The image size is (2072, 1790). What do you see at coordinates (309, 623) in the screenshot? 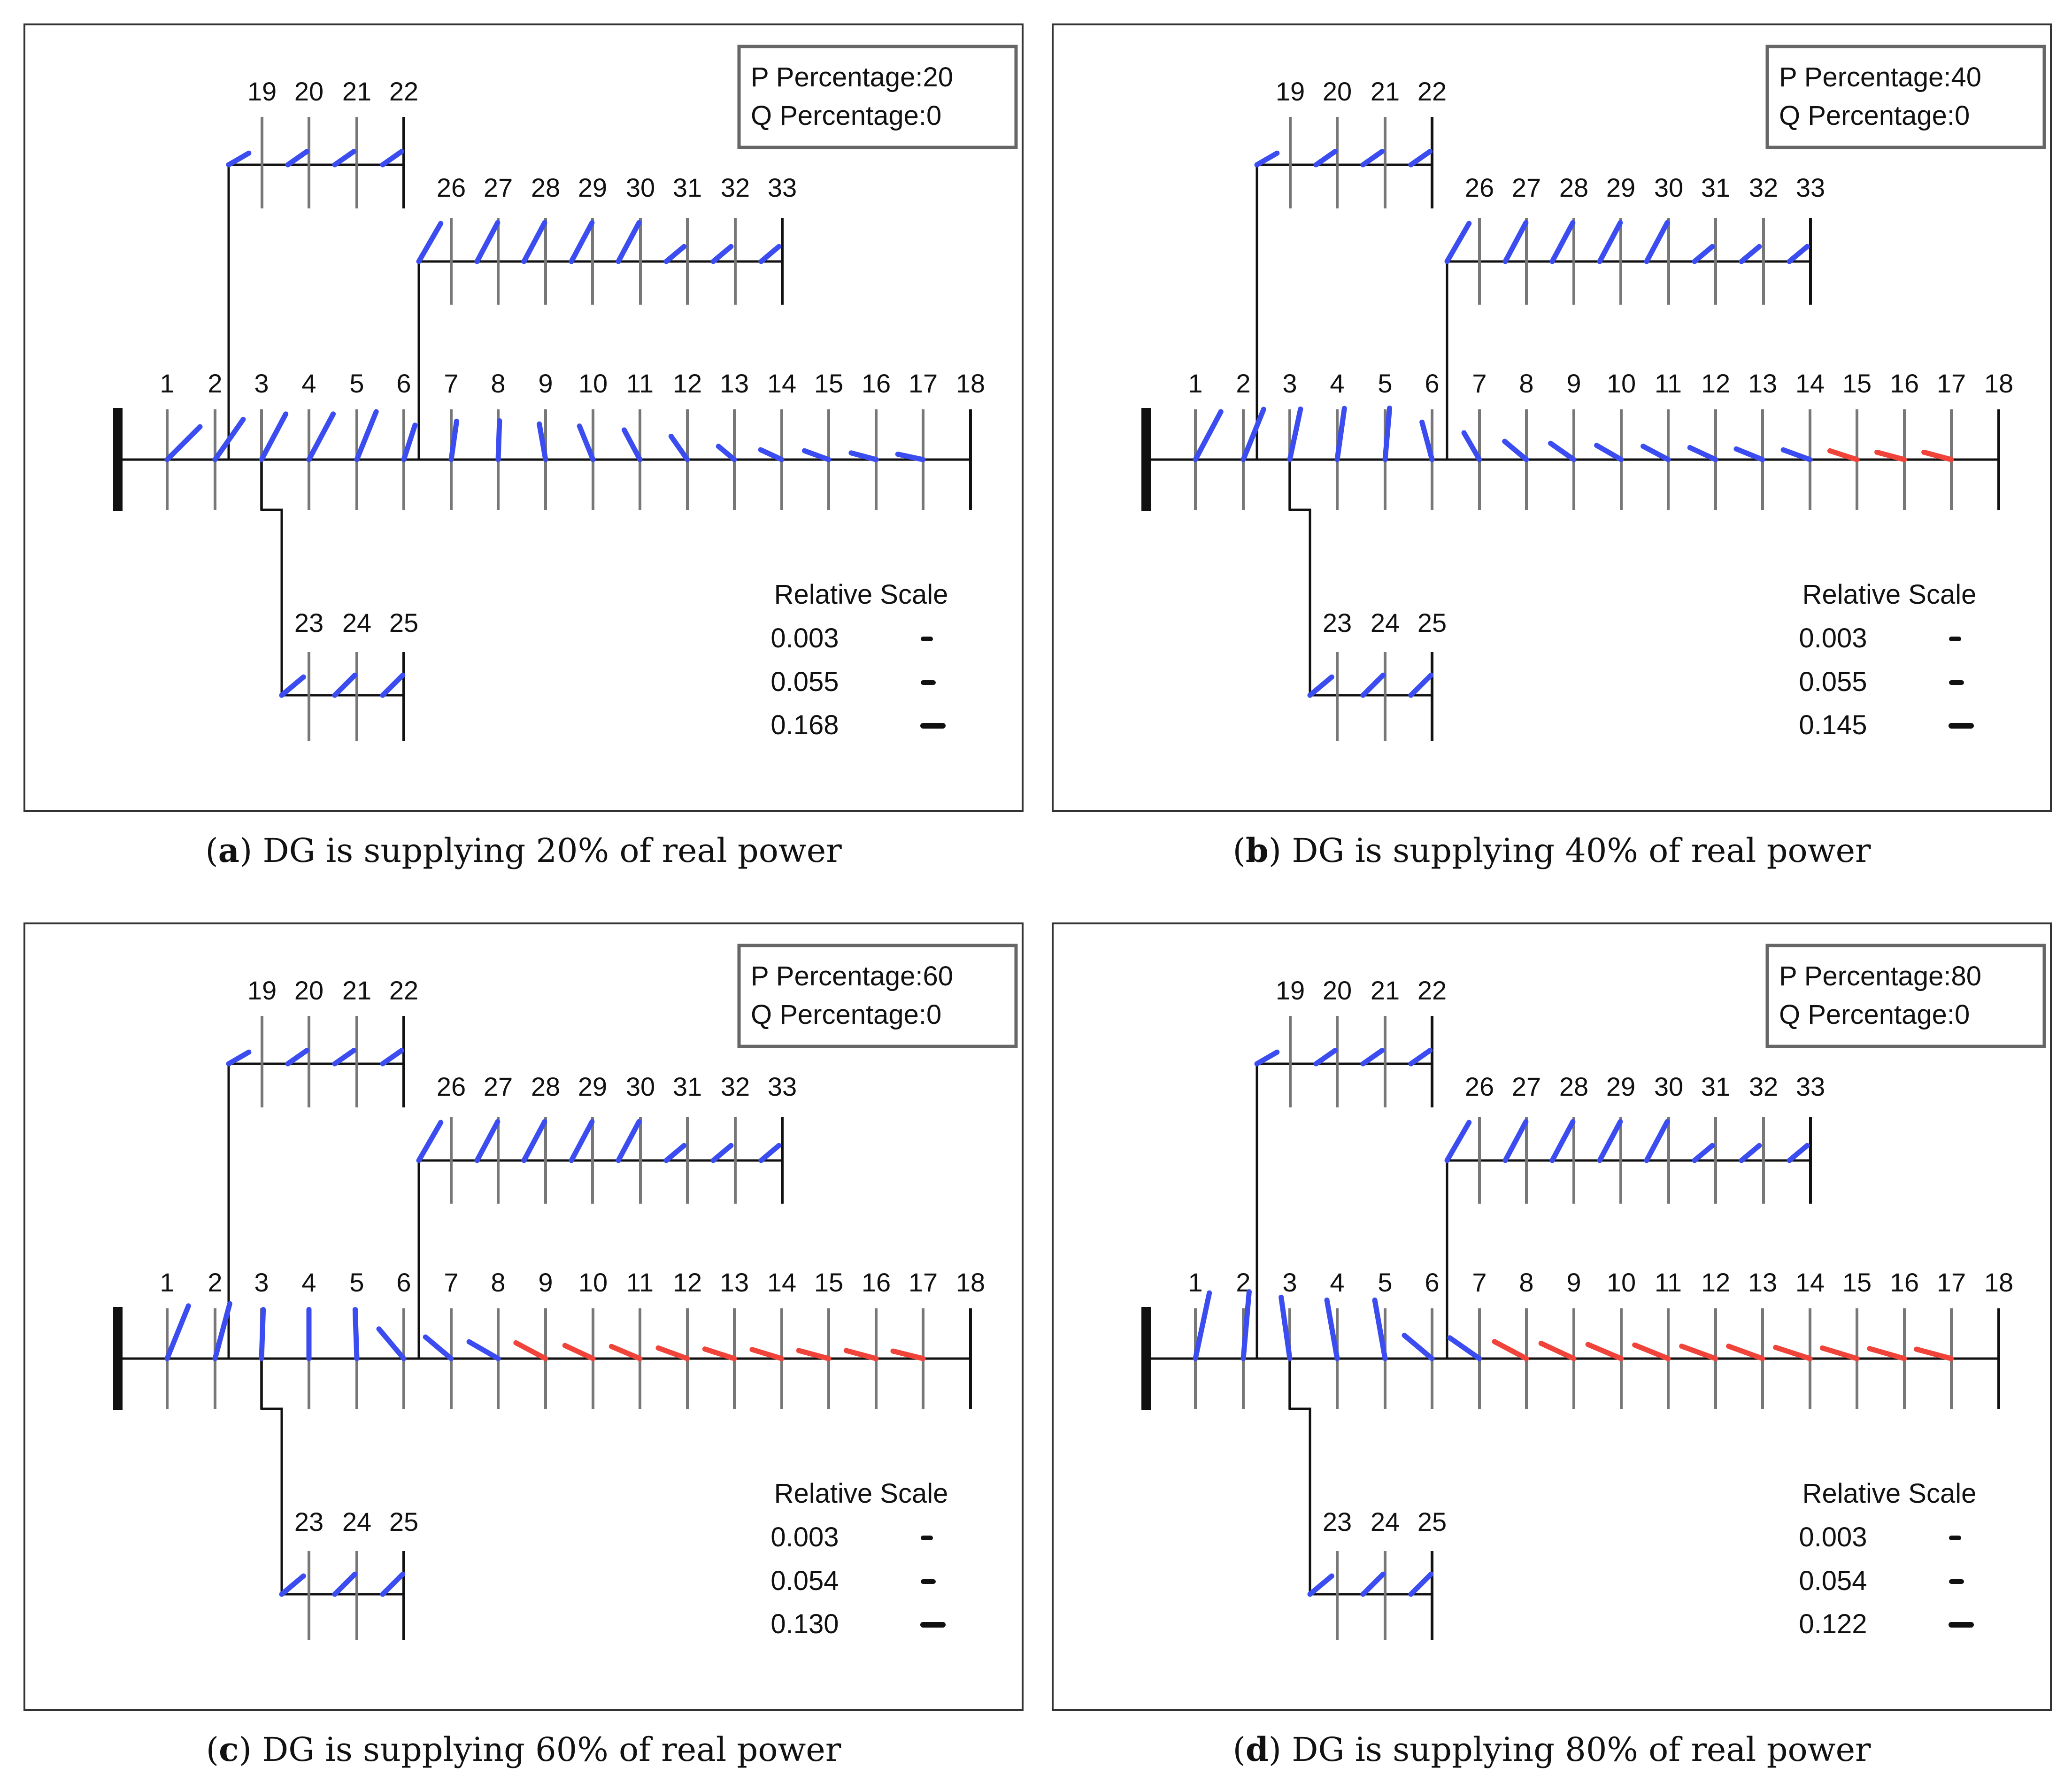
I see `bus-label: 23` at bounding box center [309, 623].